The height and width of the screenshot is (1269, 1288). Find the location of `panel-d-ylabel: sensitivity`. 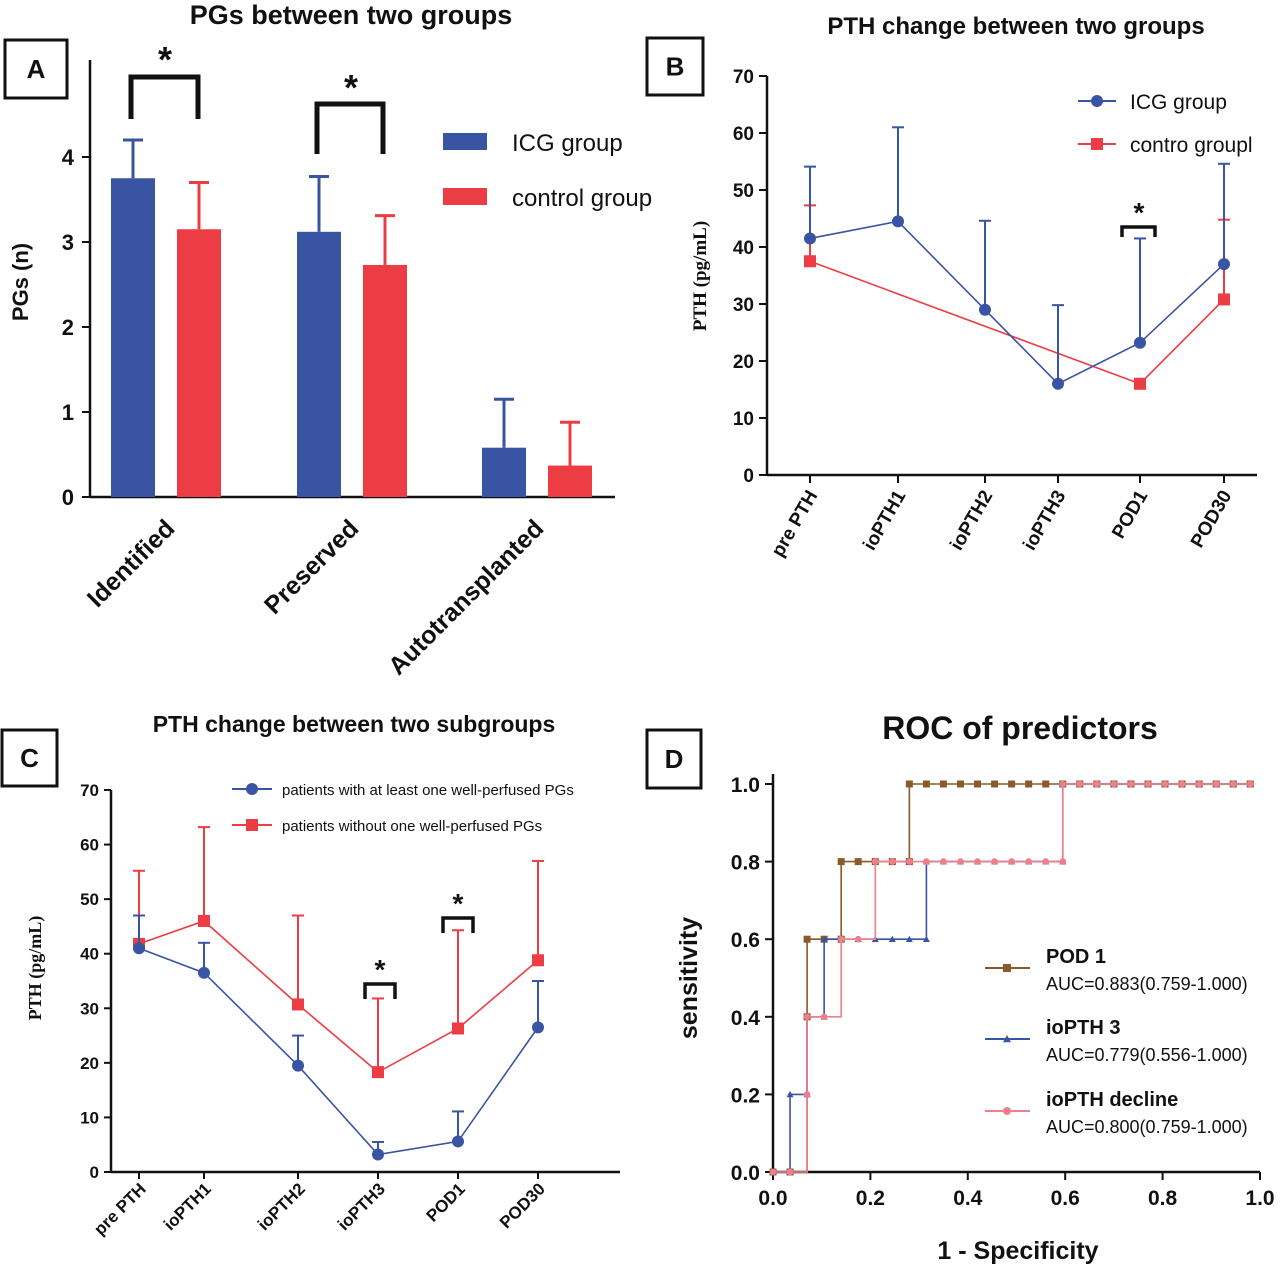

panel-d-ylabel: sensitivity is located at coordinates (689, 978).